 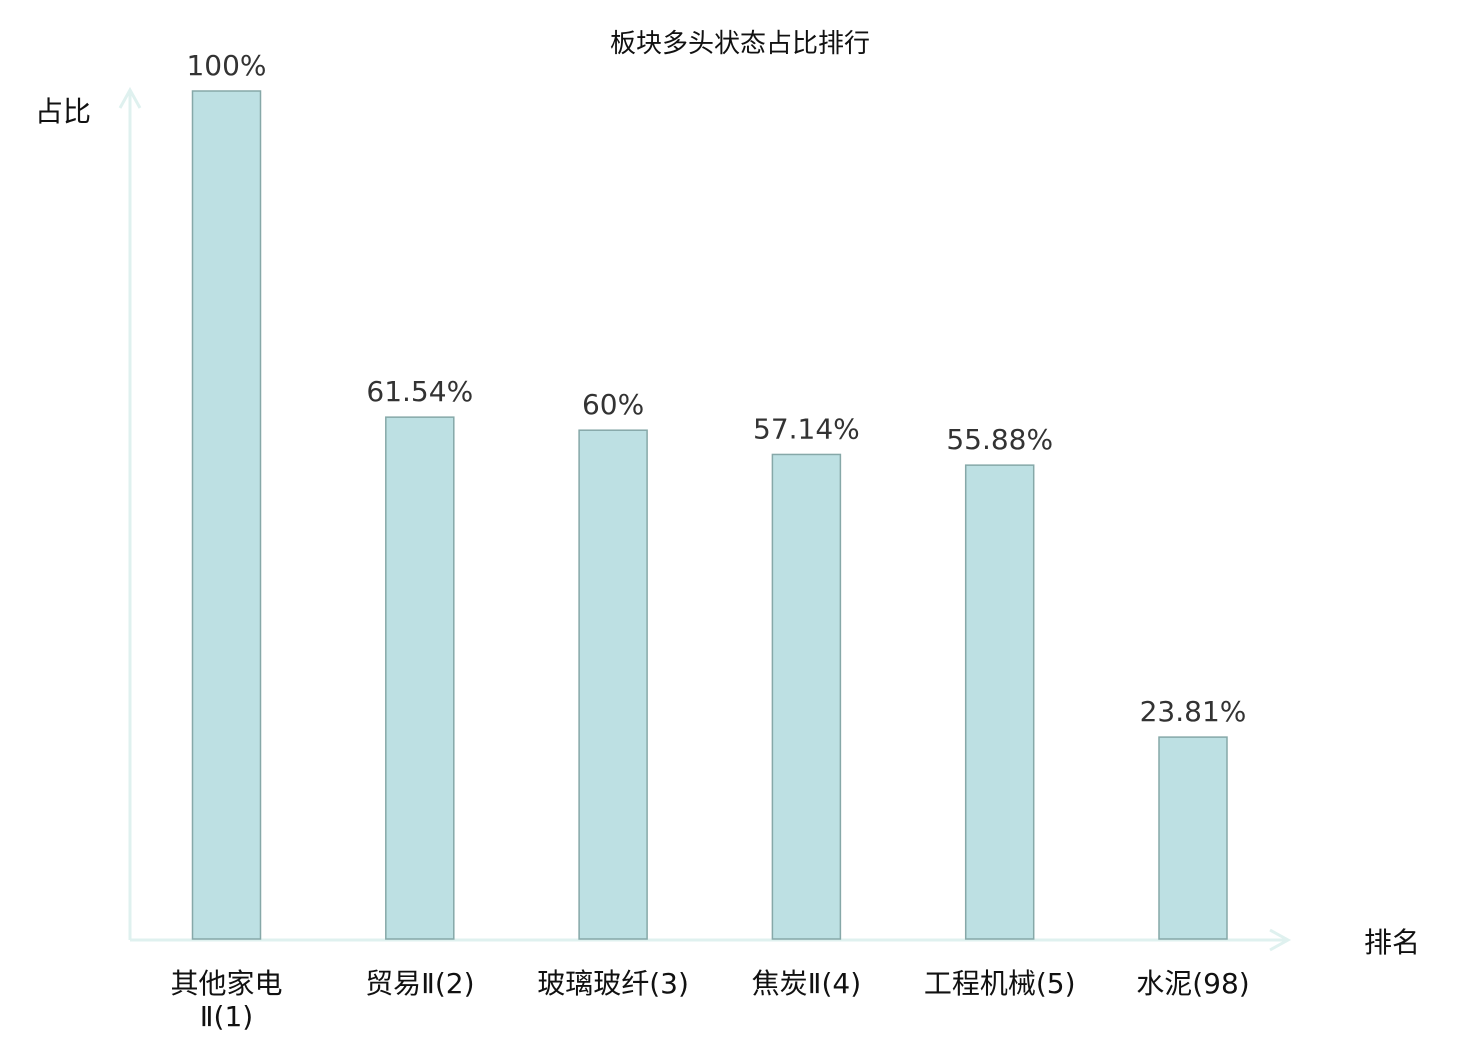 What do you see at coordinates (226, 65) in the screenshot?
I see `data-label: 100%` at bounding box center [226, 65].